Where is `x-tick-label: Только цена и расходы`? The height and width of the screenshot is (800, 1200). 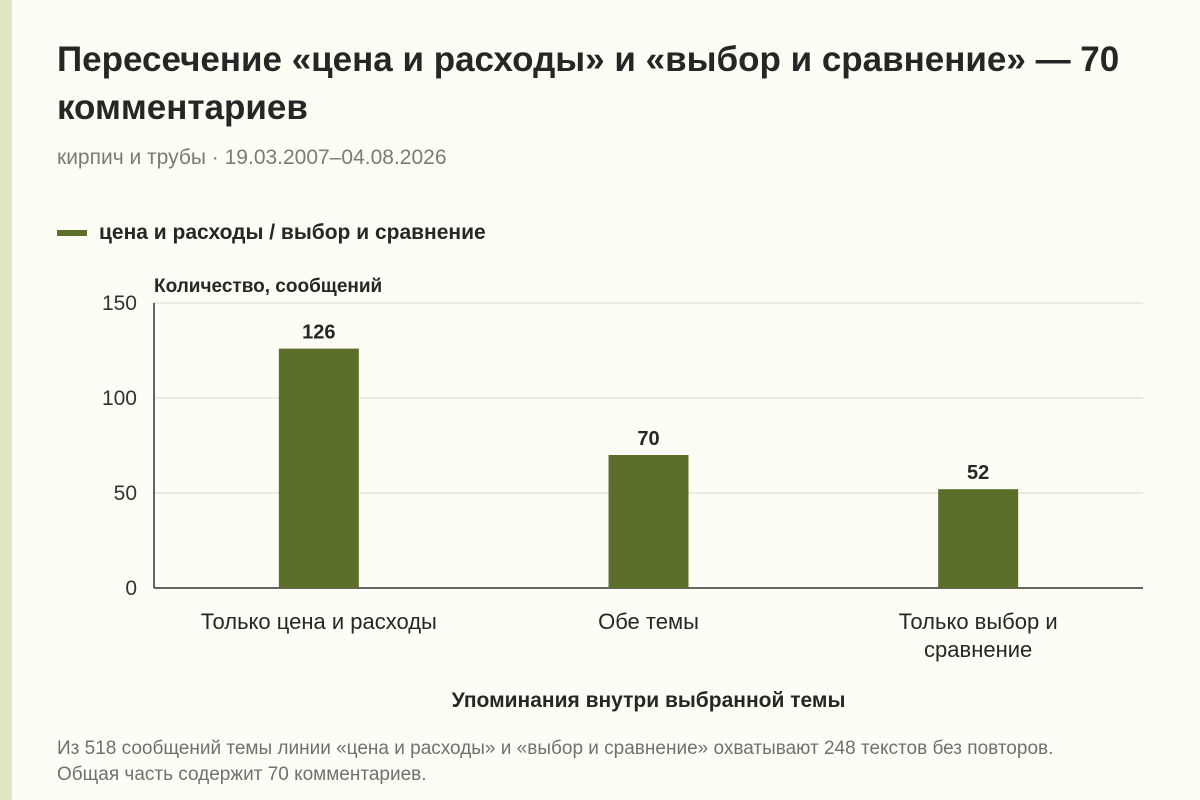
x-tick-label: Только цена и расходы is located at coordinates (319, 621).